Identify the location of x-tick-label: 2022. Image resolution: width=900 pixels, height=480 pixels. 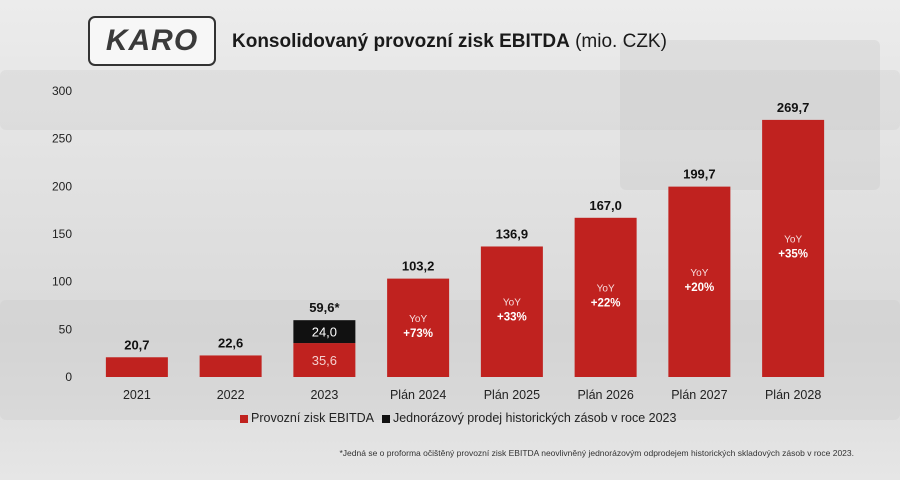
(231, 395).